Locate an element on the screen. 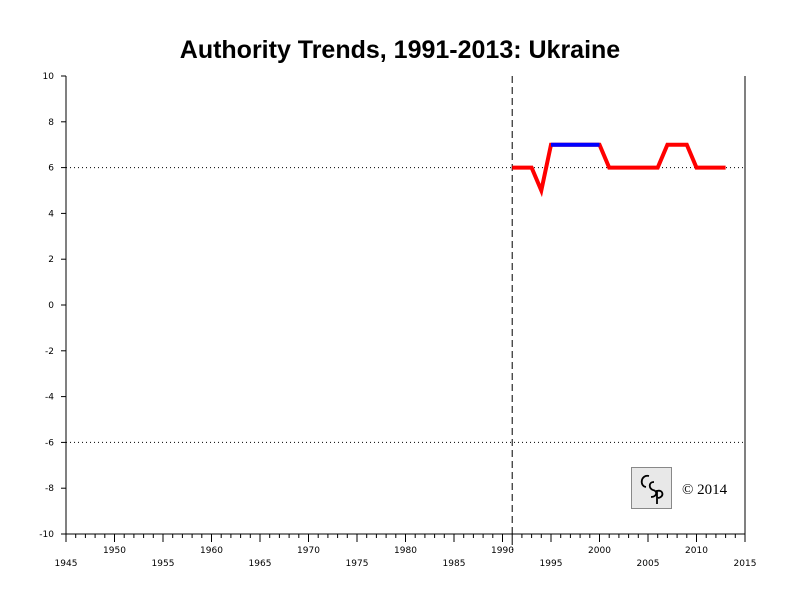 This screenshot has height=600, width=800. y-tick-label: 0 is located at coordinates (51, 306).